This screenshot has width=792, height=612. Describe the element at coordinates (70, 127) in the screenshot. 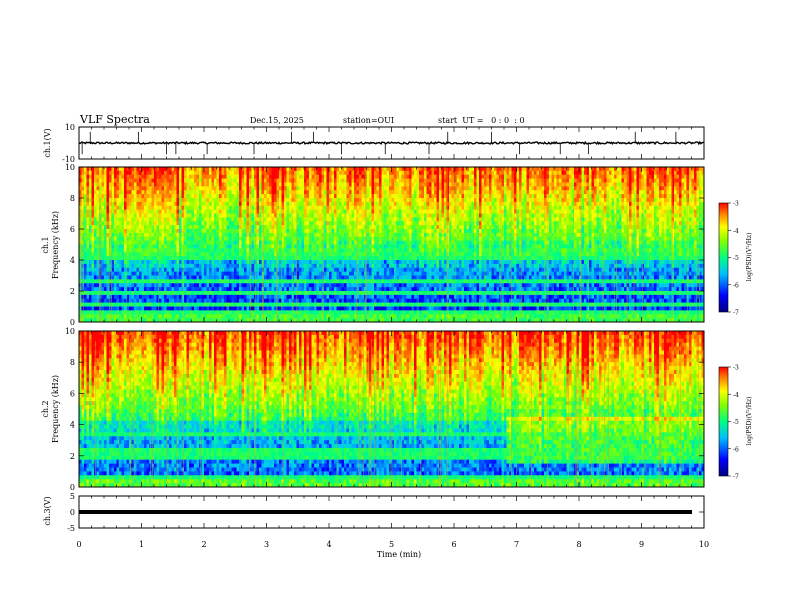

I see `ch1-waveform-ytick-label: 10` at that location.